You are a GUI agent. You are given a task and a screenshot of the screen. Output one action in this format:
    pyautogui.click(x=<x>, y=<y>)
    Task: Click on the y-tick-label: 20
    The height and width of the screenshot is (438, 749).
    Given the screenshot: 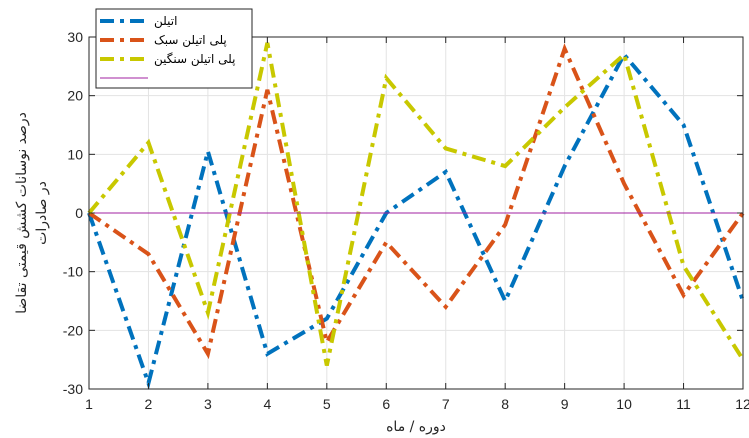 What is the action you would take?
    pyautogui.click(x=75, y=96)
    